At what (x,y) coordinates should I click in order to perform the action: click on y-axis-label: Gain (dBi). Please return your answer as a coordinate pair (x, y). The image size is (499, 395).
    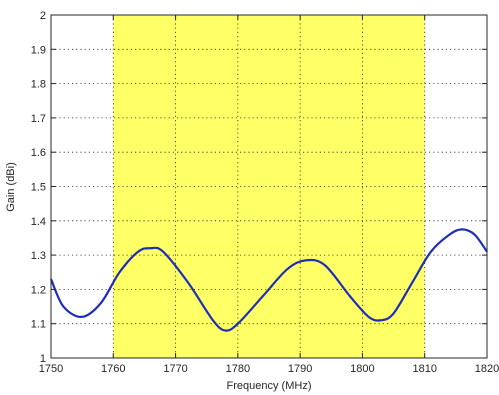
    Looking at the image, I should click on (11, 187).